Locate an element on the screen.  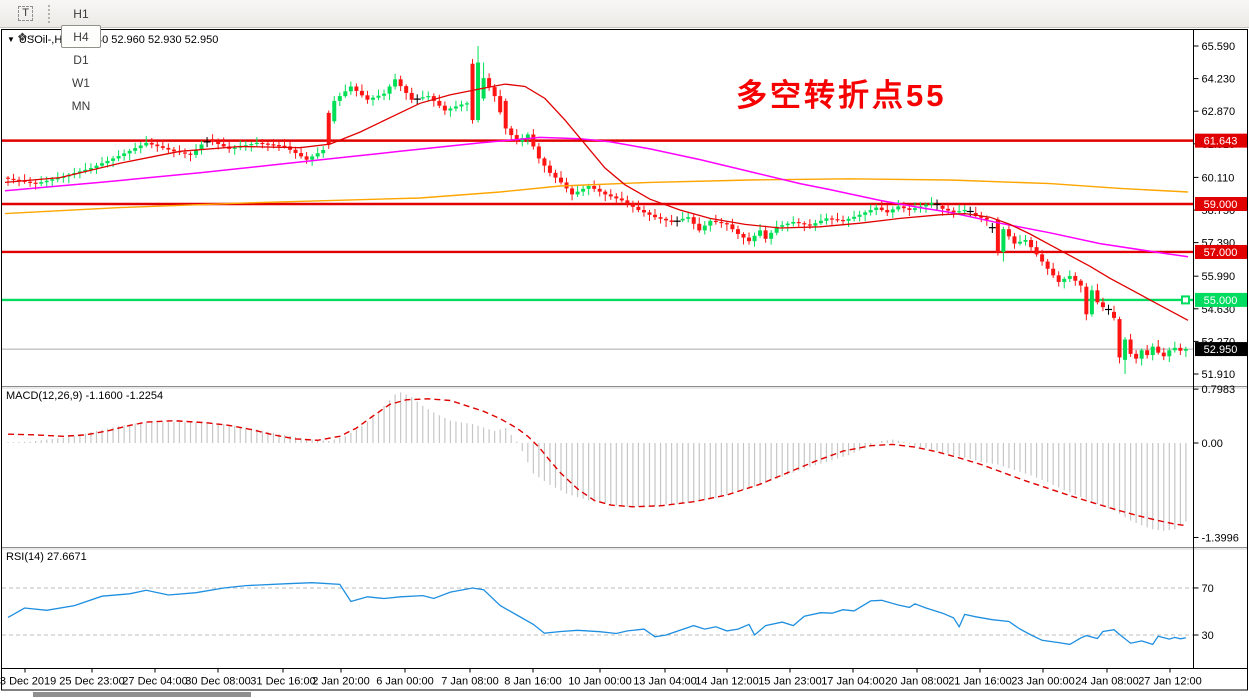
level-59.000-badge is located at coordinates (1221, 204).